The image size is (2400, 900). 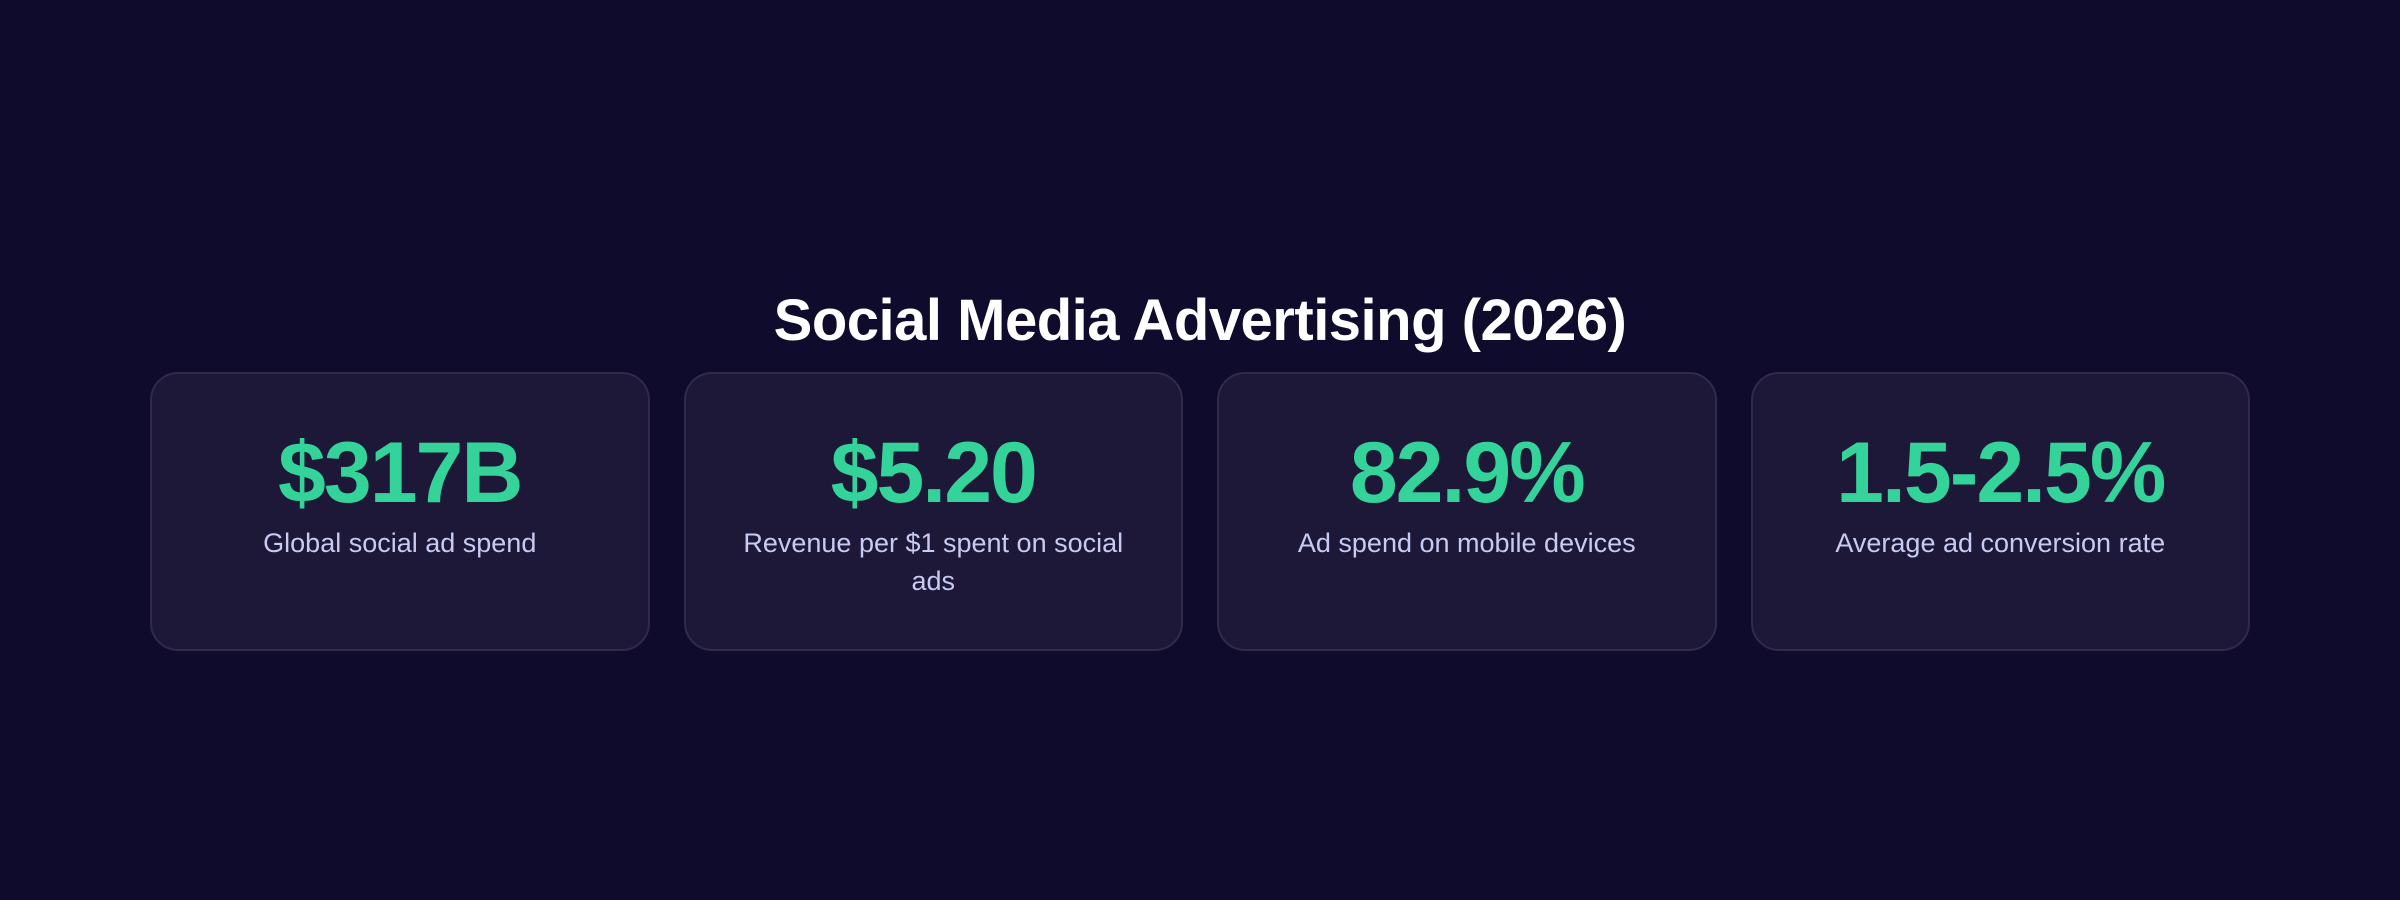 What do you see at coordinates (1466, 543) in the screenshot?
I see `stat-label: Ad spend on mobile devices` at bounding box center [1466, 543].